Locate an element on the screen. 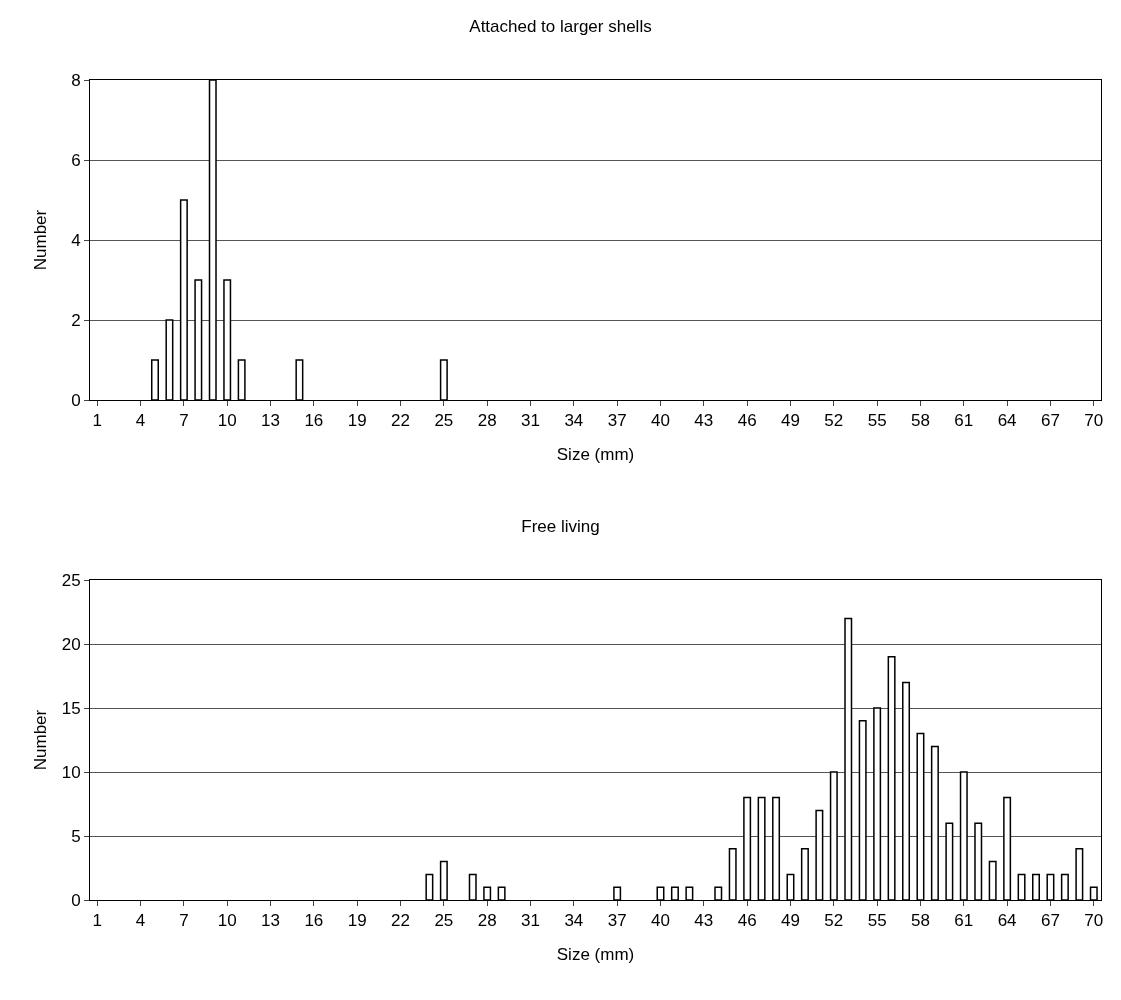  y-tick-label: 6 is located at coordinates (76, 160).